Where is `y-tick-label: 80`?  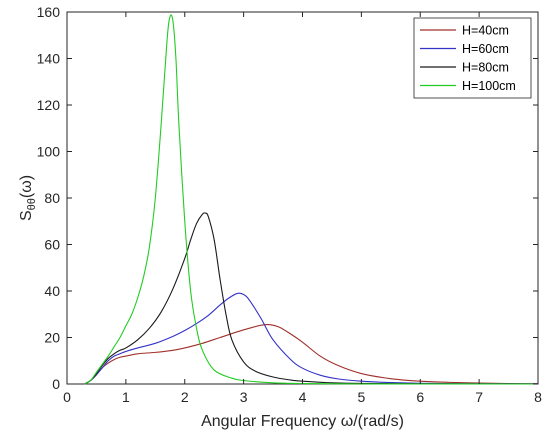
y-tick-label: 80 is located at coordinates (52, 198).